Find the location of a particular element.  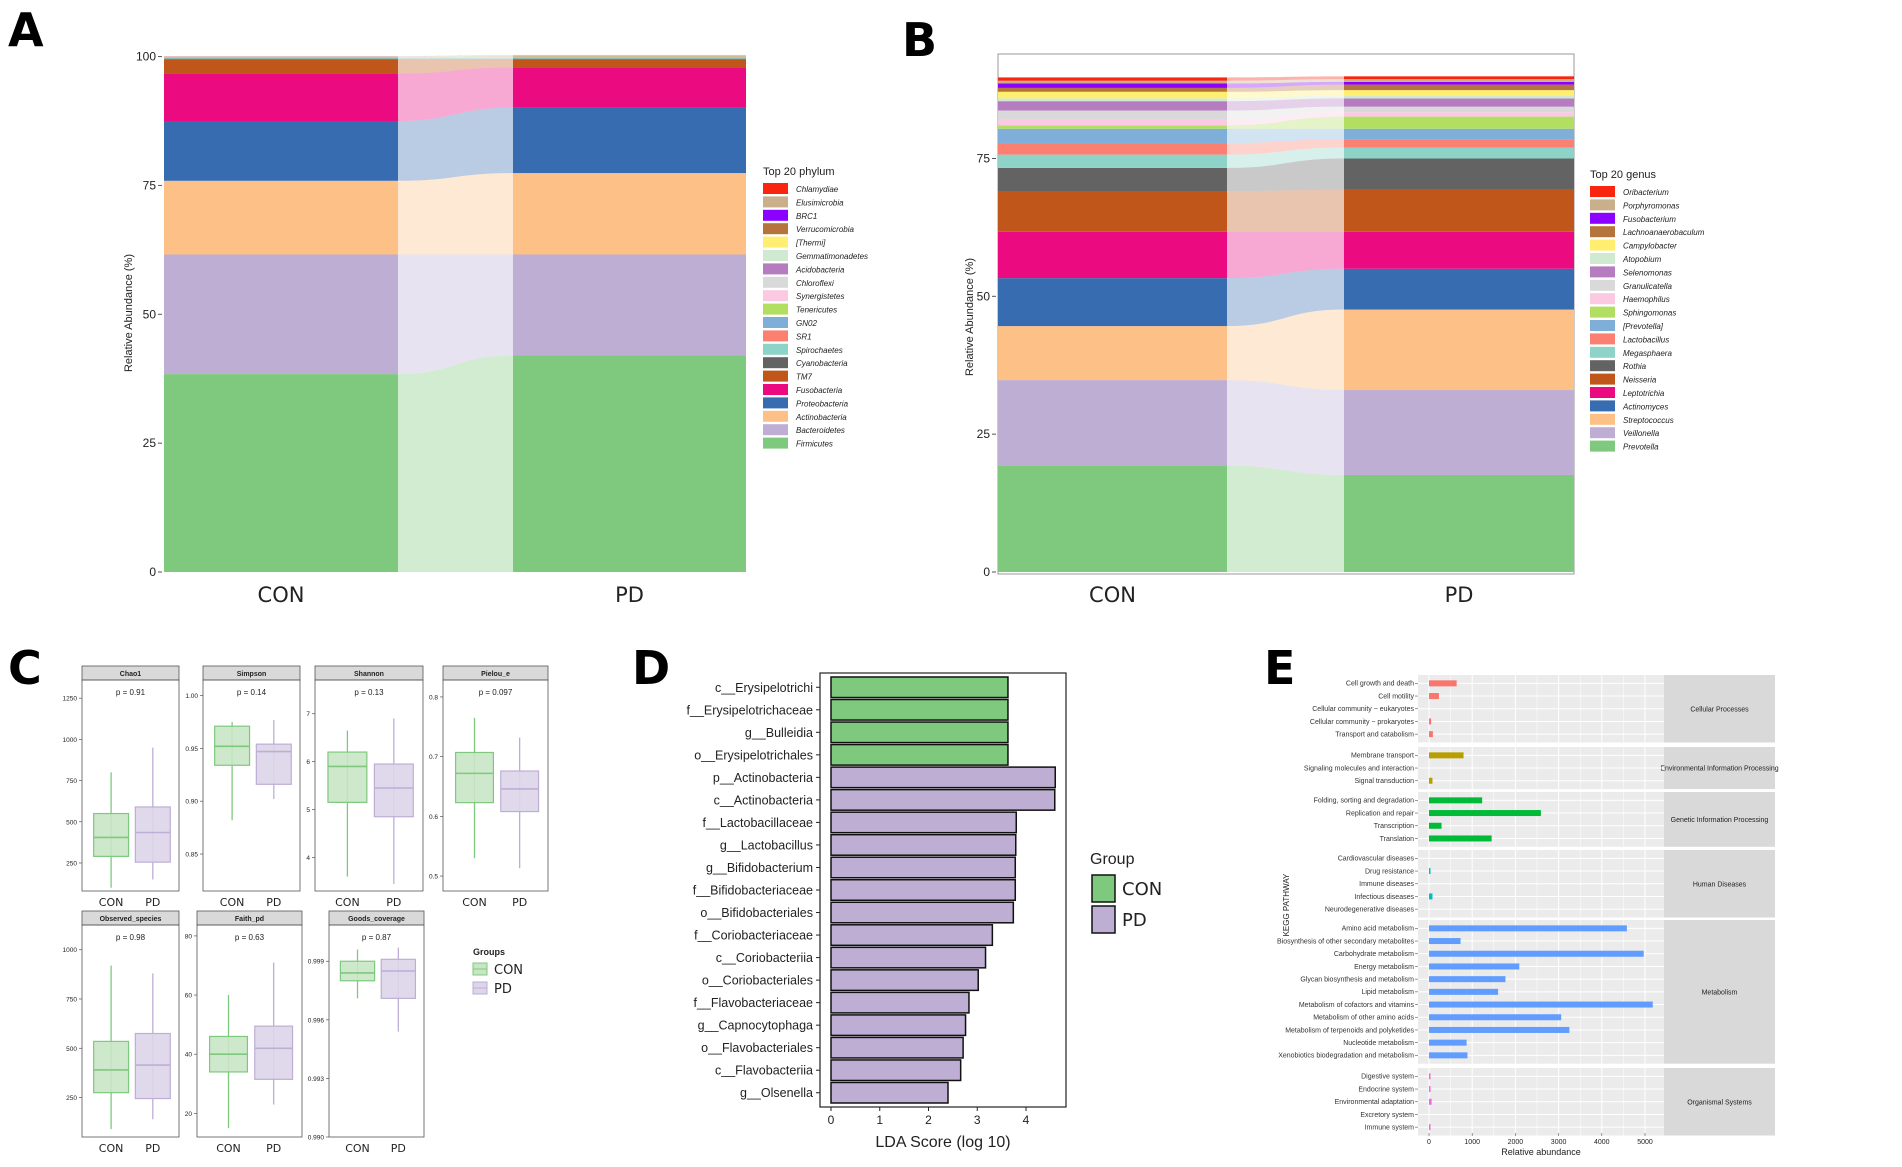

ribbon-bacteroidetes is located at coordinates (455, 314).